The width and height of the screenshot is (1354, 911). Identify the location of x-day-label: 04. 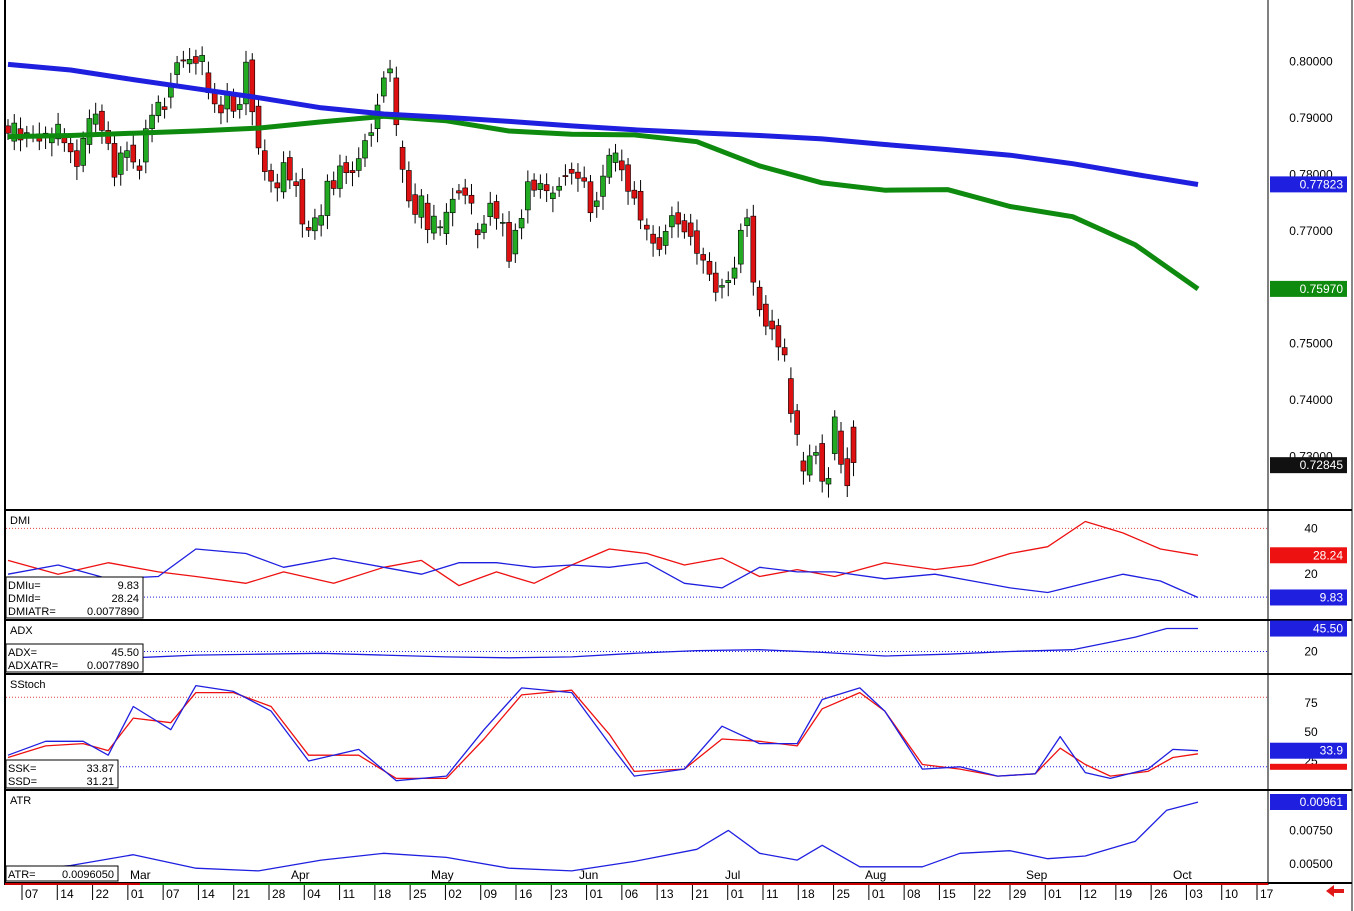
(314, 894).